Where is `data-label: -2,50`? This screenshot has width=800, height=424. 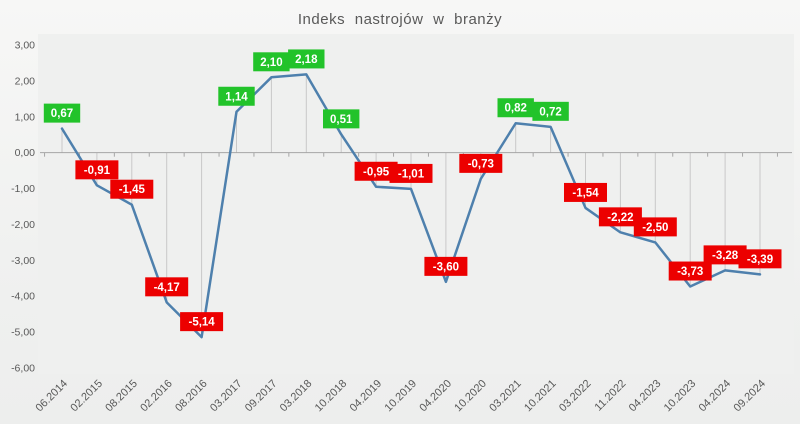 data-label: -2,50 is located at coordinates (655, 228).